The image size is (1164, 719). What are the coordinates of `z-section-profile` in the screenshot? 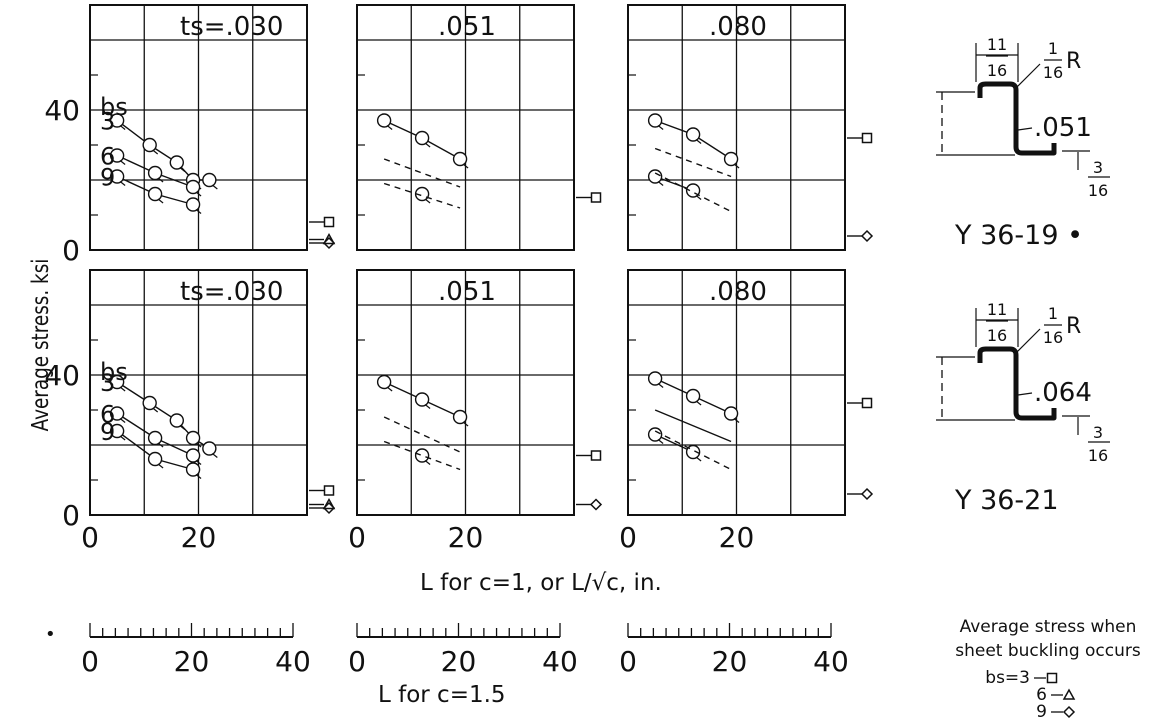 It's located at (1017, 383).